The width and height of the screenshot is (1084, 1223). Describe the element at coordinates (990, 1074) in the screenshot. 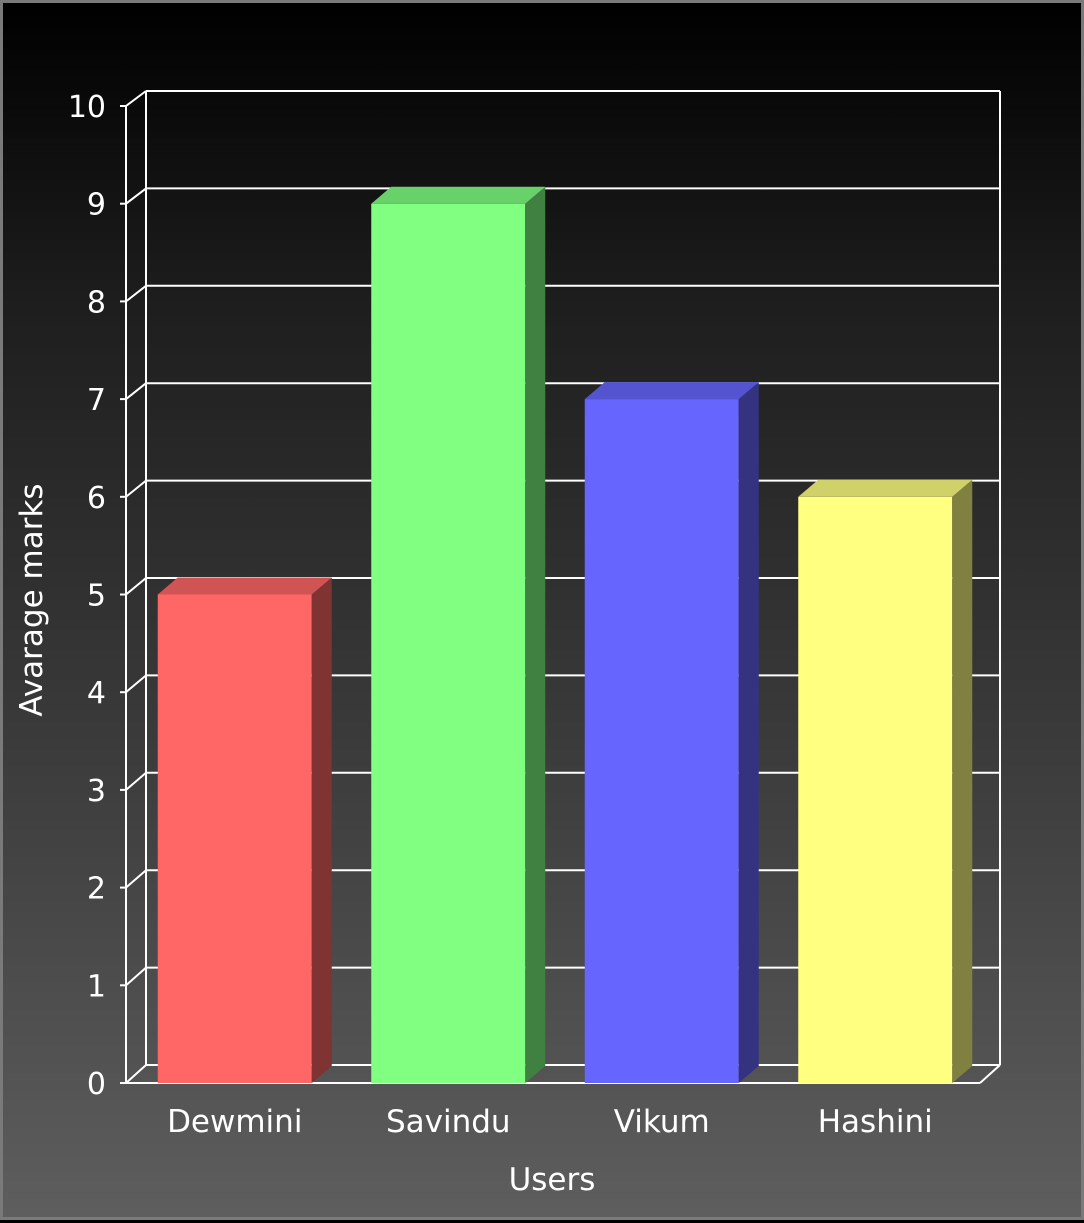

I see `floor-right-edge` at that location.